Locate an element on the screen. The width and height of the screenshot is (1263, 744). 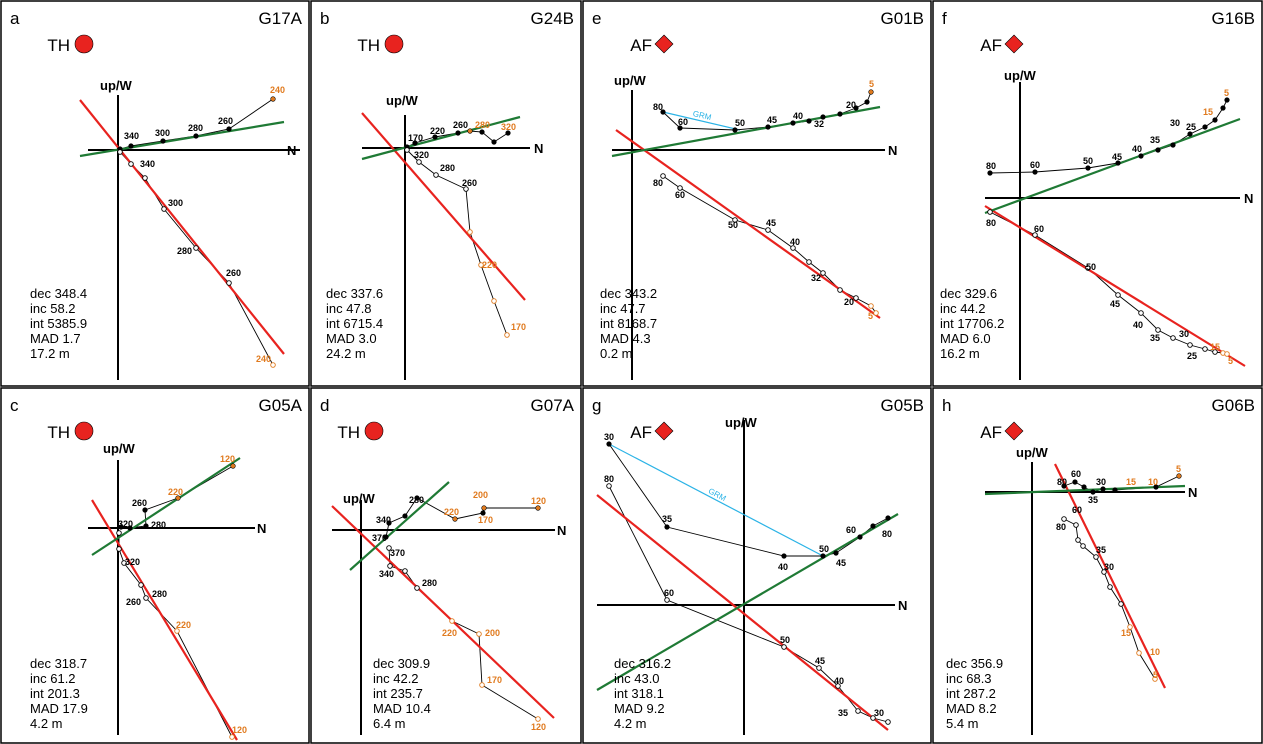
step-label: 170 is located at coordinates (485, 520).